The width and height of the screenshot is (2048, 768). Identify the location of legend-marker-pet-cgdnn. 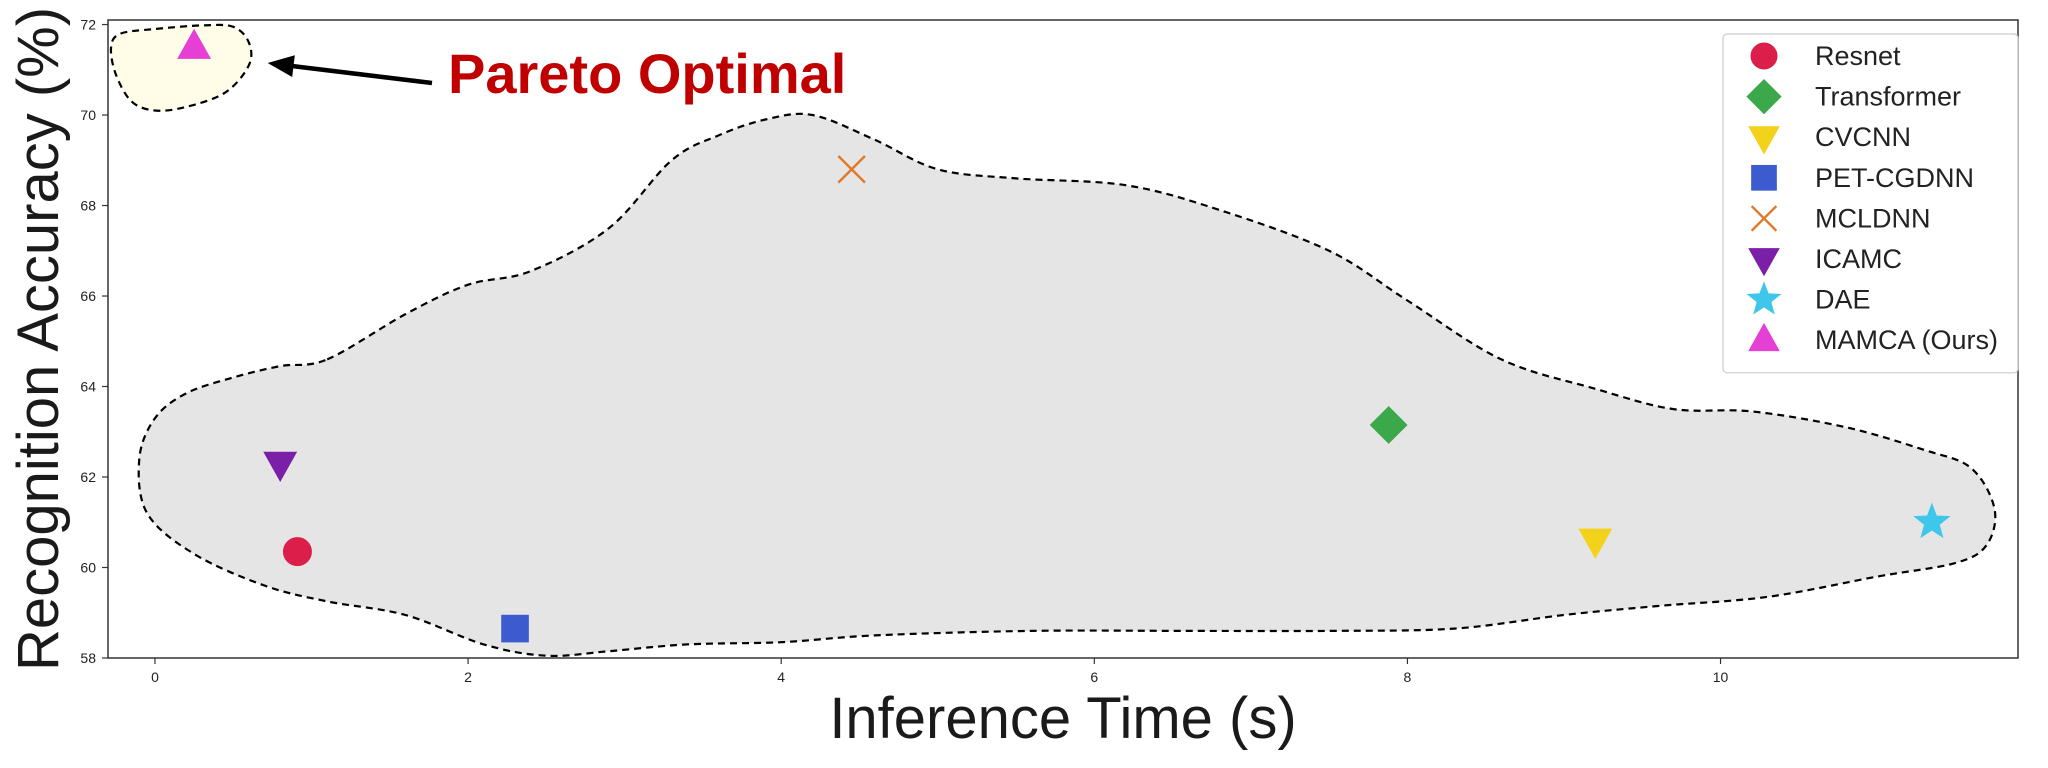
(1764, 177).